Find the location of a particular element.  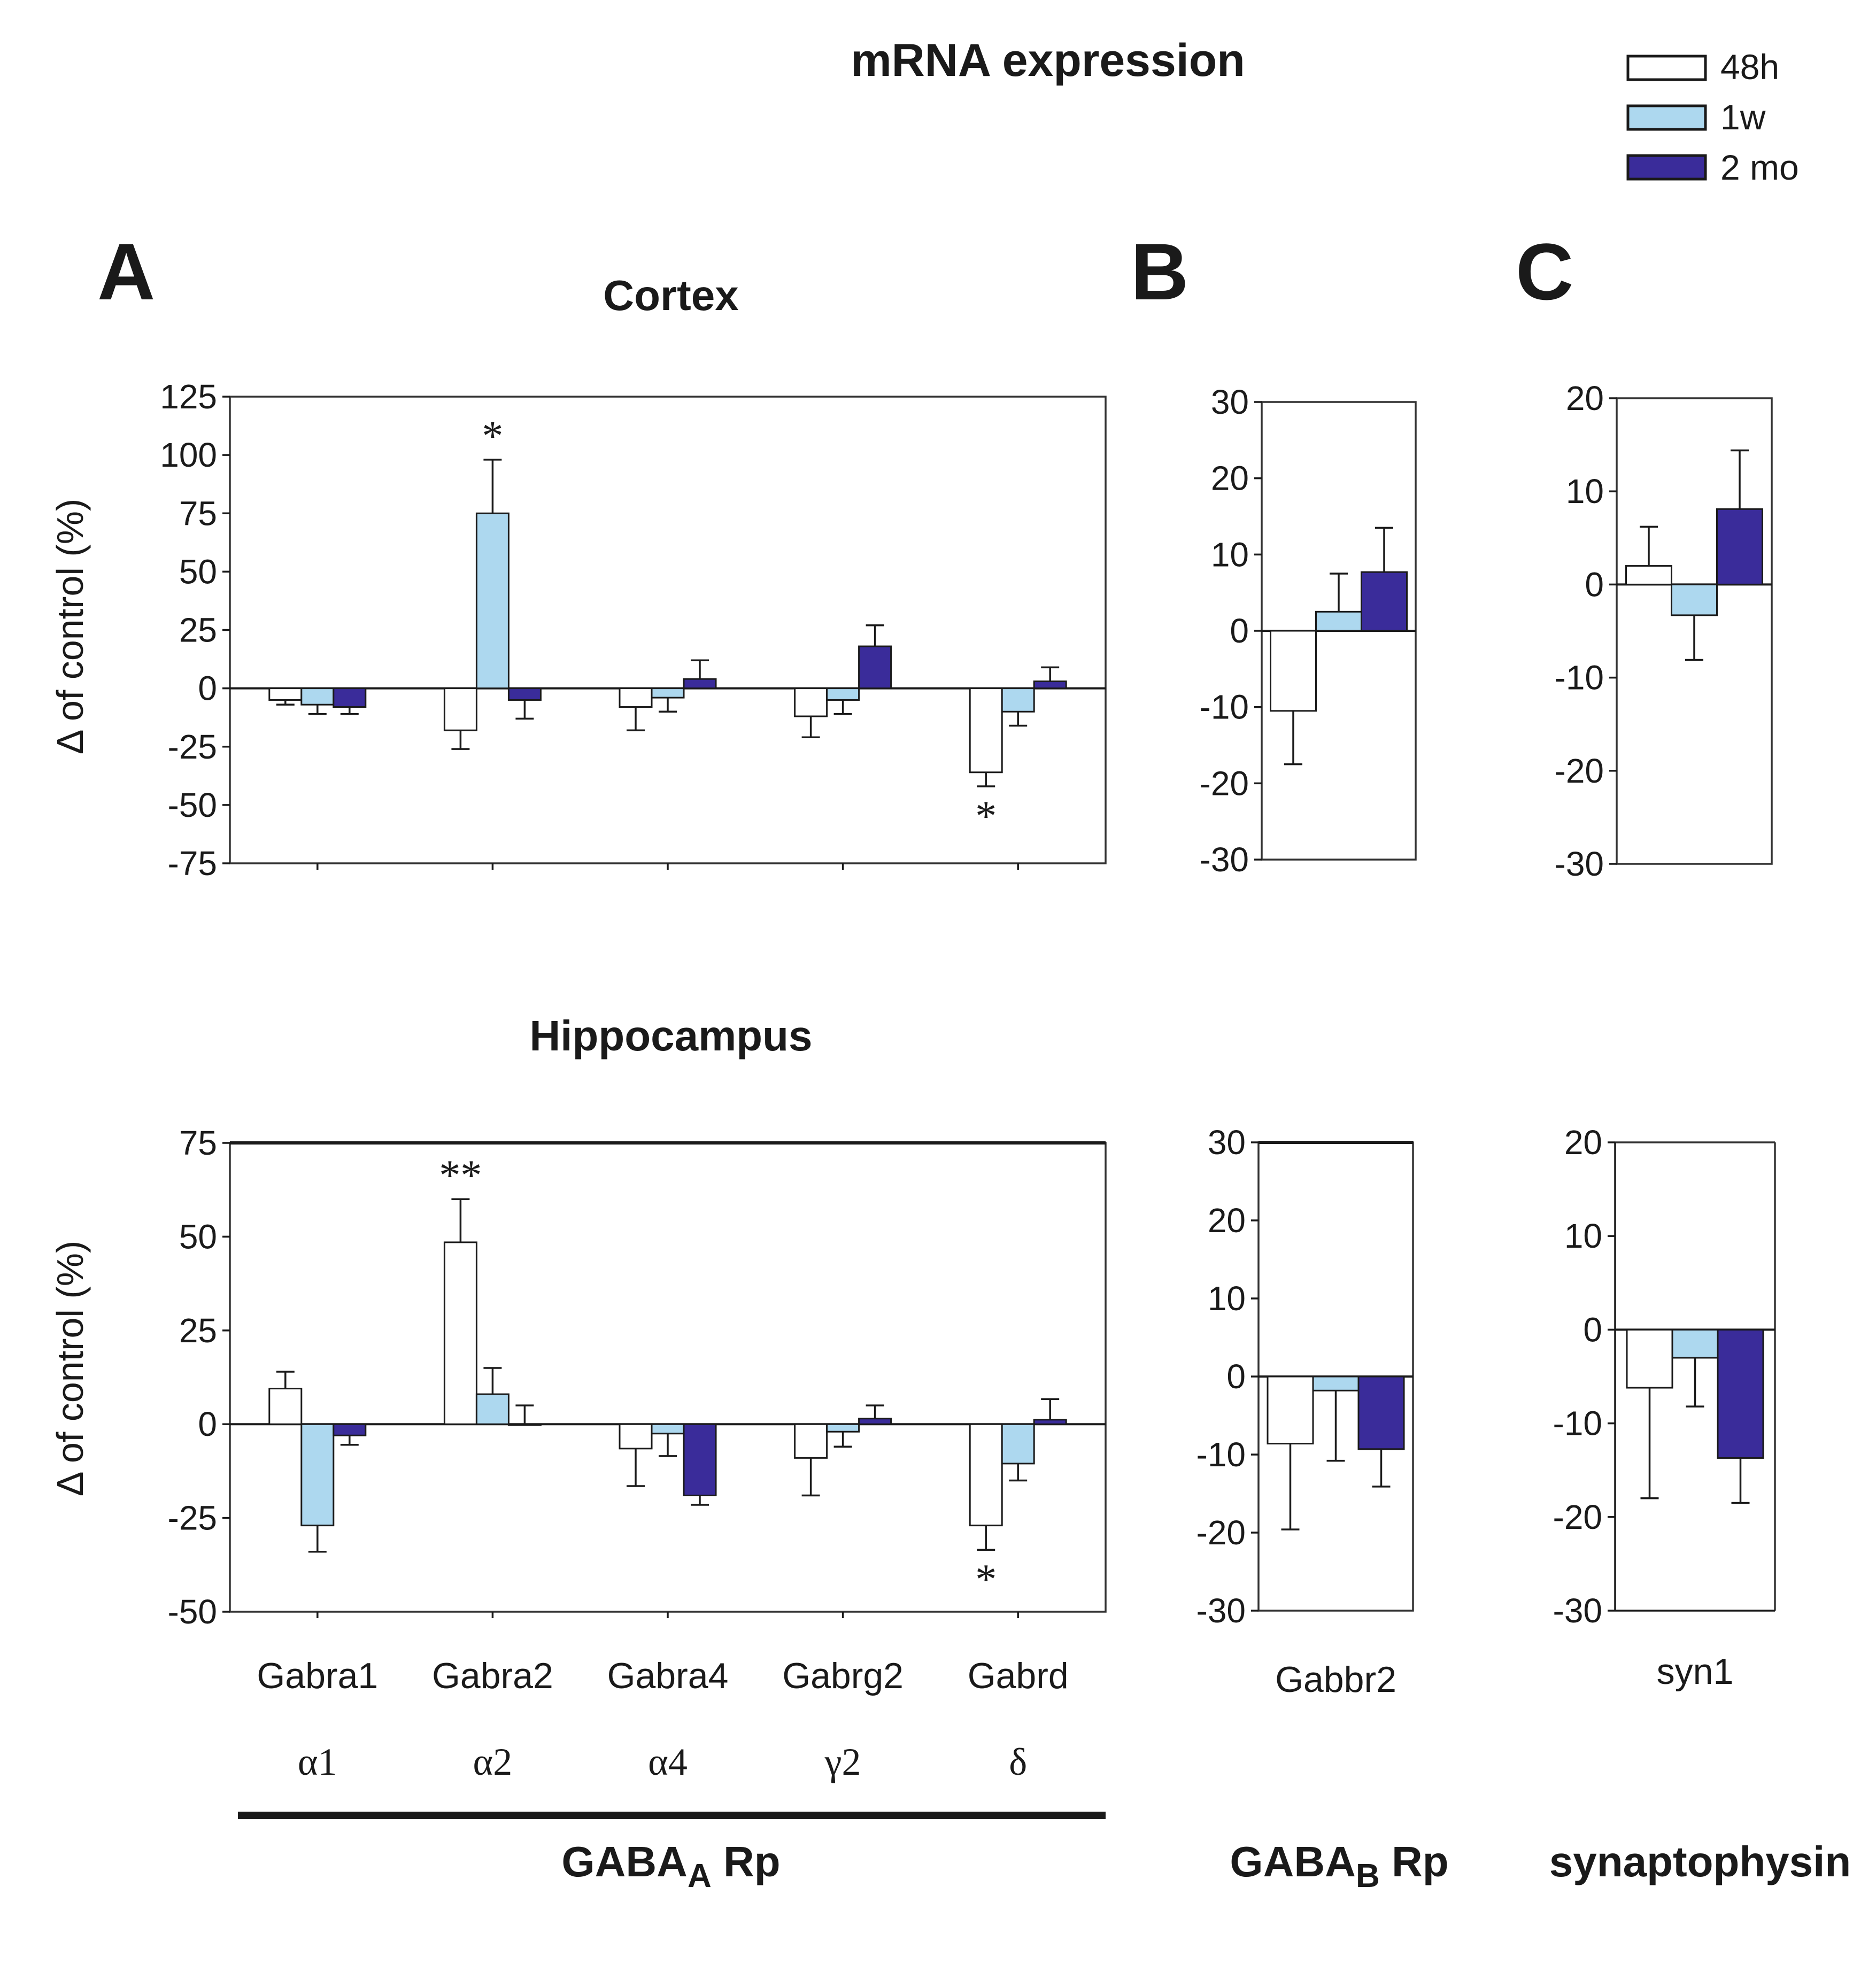

chart-hippocampus-synaptophysin: 20 10 0 -10 -20 -30 syn1 is located at coordinates (1664, 1407).